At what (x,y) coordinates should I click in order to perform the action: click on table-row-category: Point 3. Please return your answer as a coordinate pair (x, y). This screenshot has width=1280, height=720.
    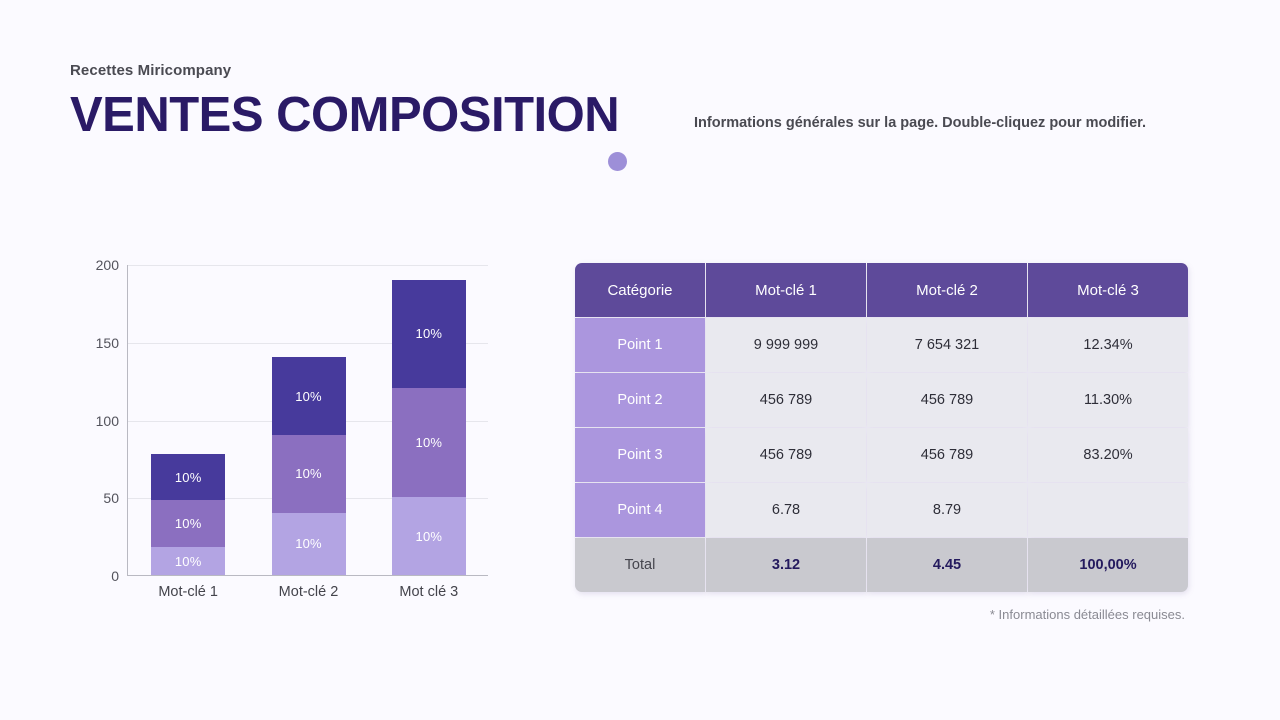
    Looking at the image, I should click on (640, 455).